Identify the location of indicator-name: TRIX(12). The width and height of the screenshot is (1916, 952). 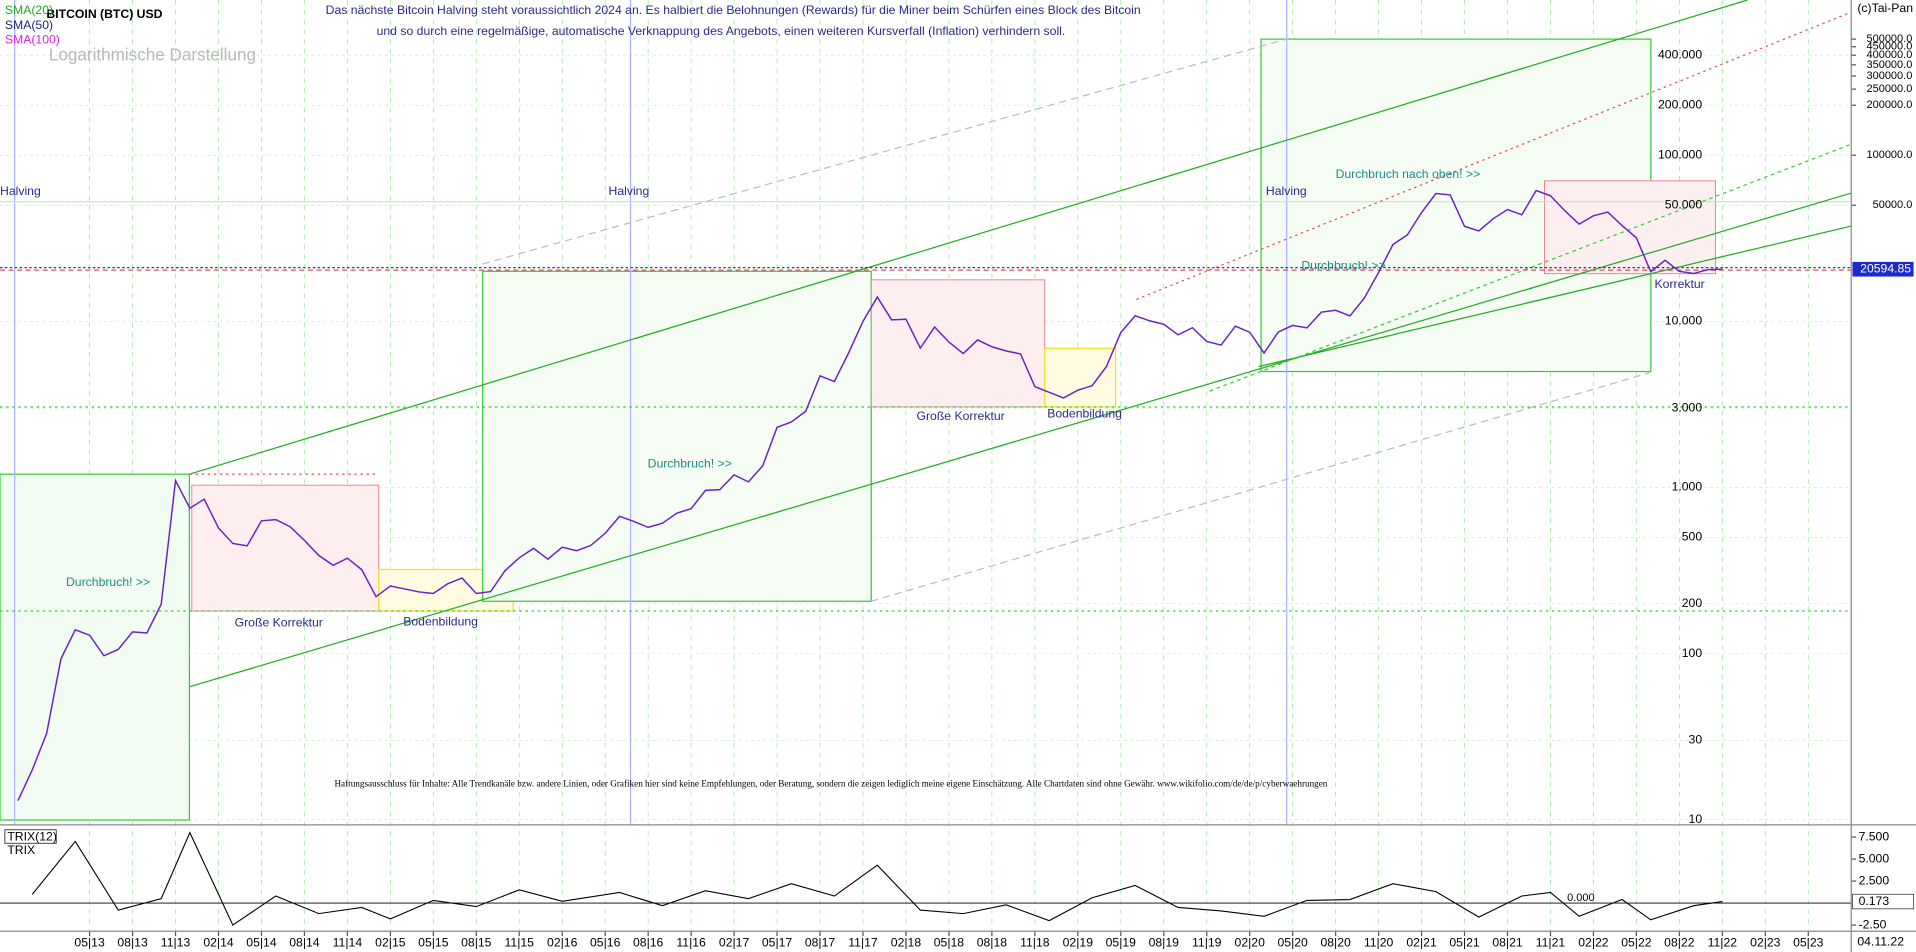
(32, 836).